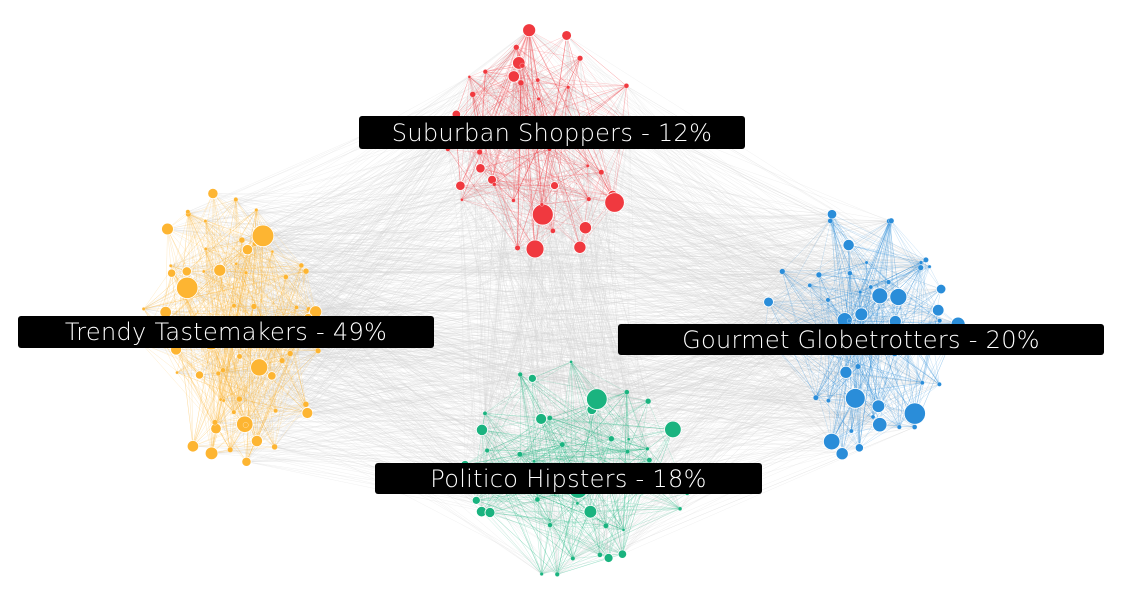 This screenshot has height=598, width=1141. What do you see at coordinates (568, 478) in the screenshot?
I see `cluster-label-politico-hipsters: Politico Hipsters - 18%` at bounding box center [568, 478].